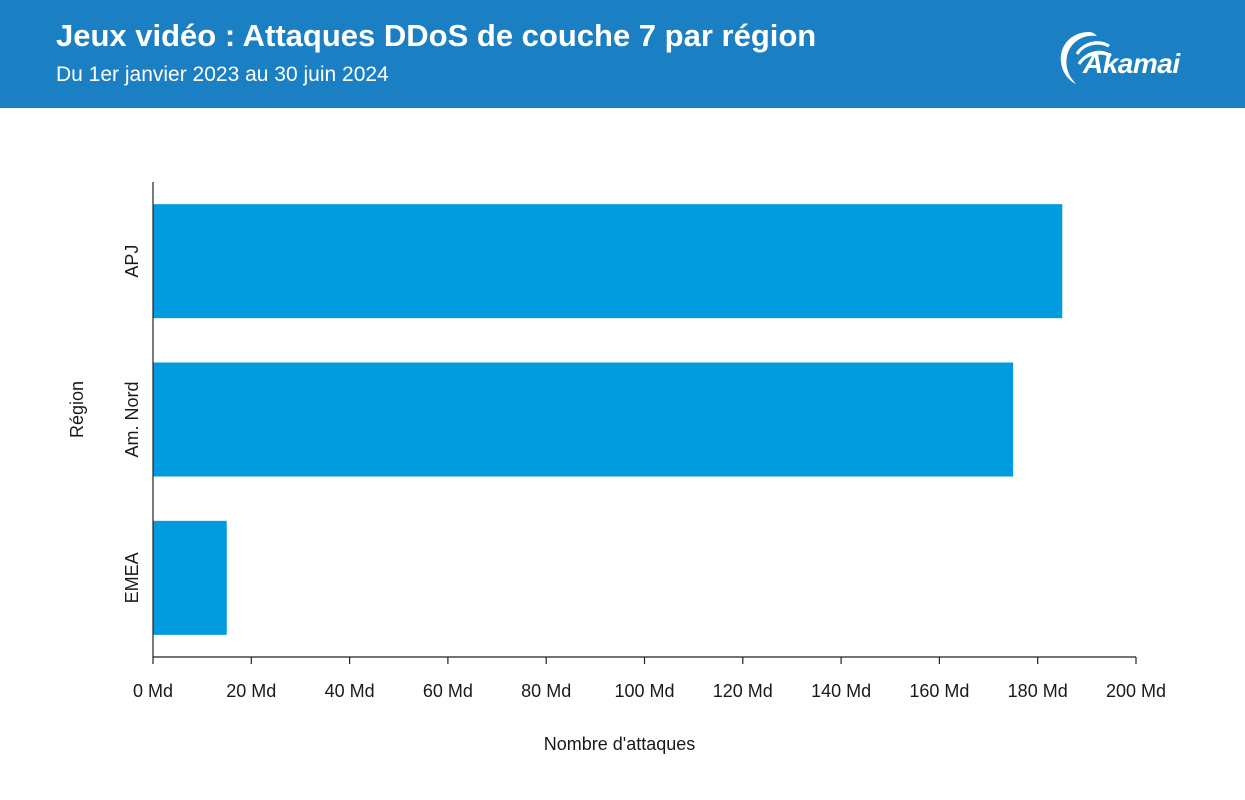 Image resolution: width=1245 pixels, height=800 pixels. I want to click on x-tick-label: 200 Md, so click(1136, 691).